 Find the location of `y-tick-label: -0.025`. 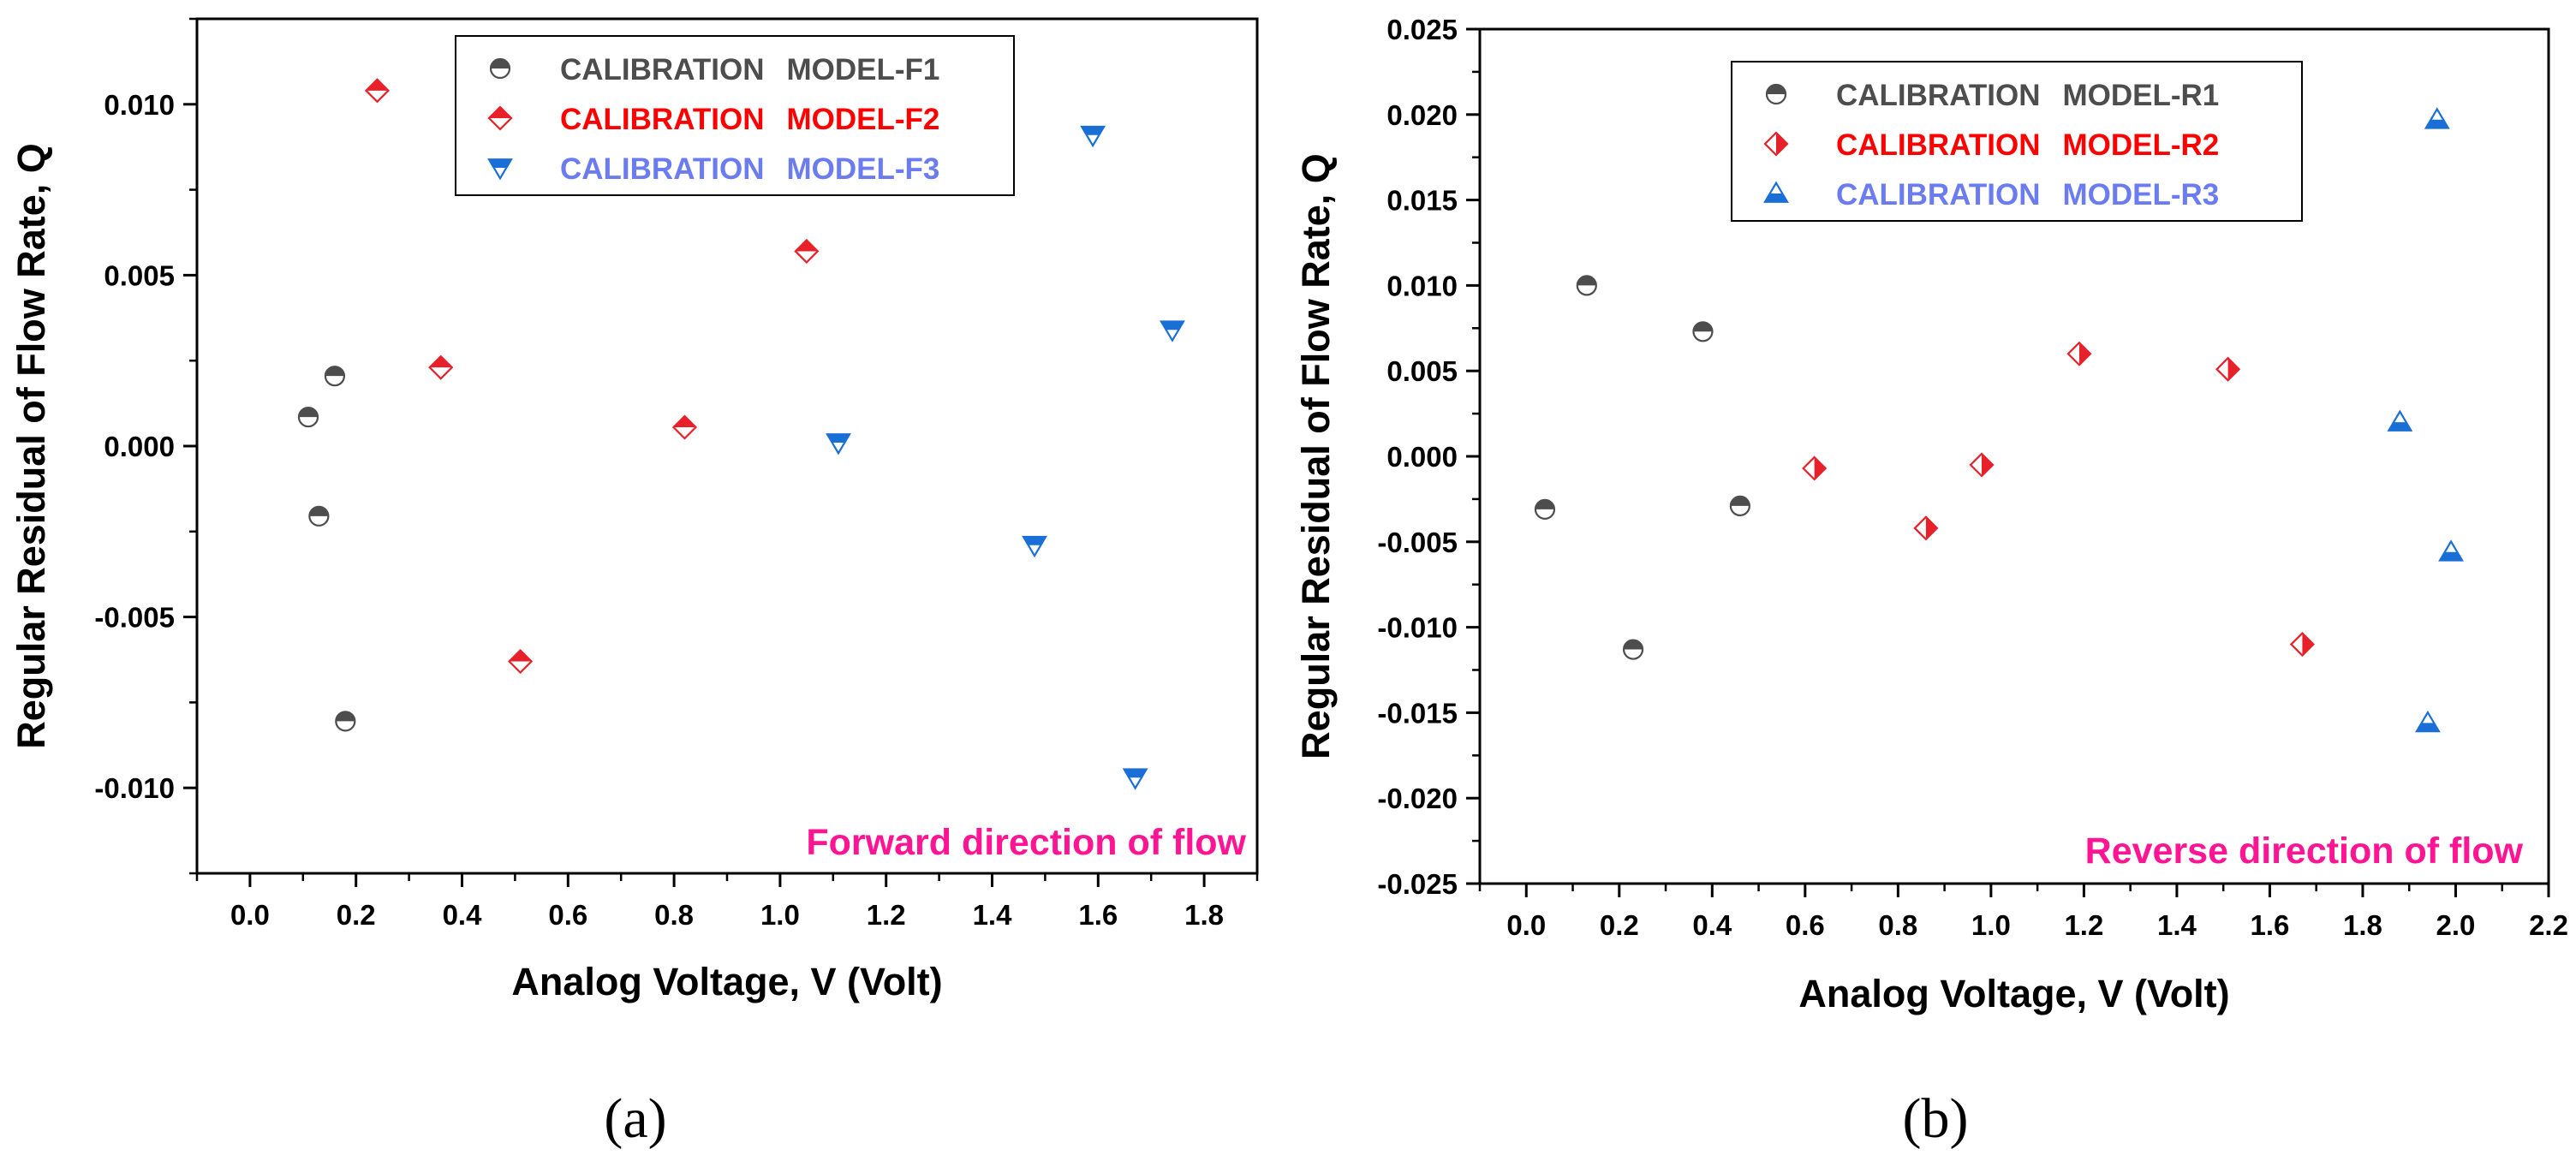

y-tick-label: -0.025 is located at coordinates (1417, 884).